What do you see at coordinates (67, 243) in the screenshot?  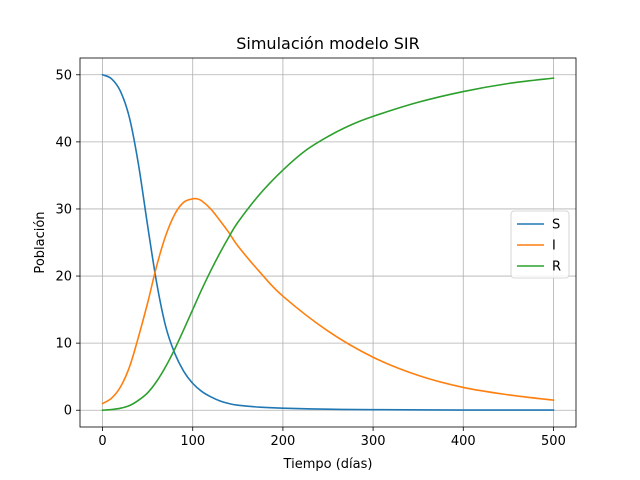 I see `y-axis-ticks: 0 10 20 30 40 50` at bounding box center [67, 243].